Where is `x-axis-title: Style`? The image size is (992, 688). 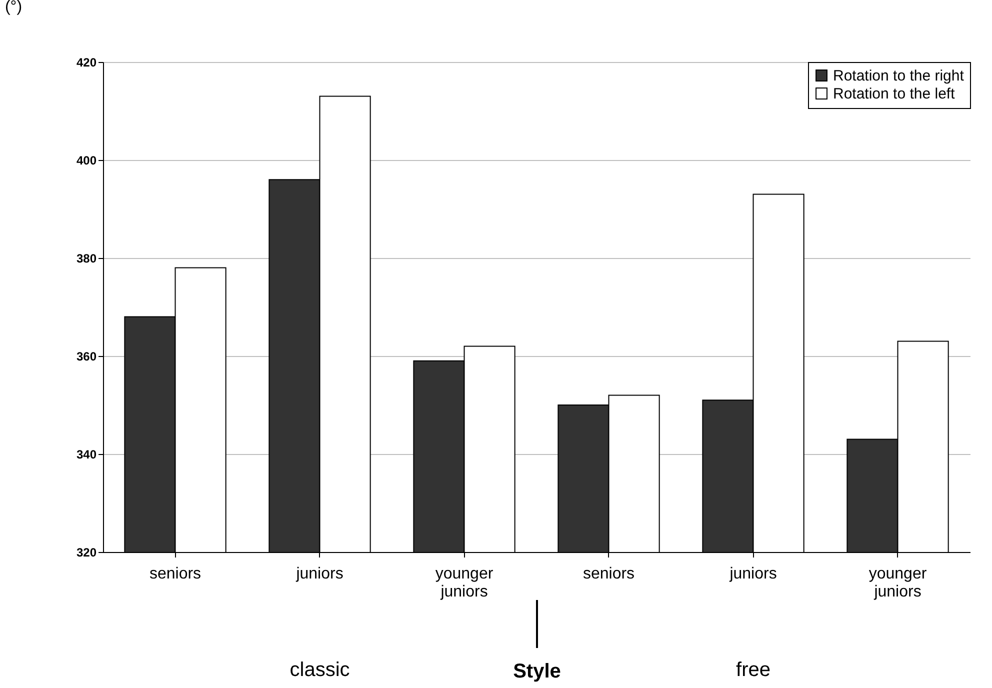 x-axis-title: Style is located at coordinates (537, 671).